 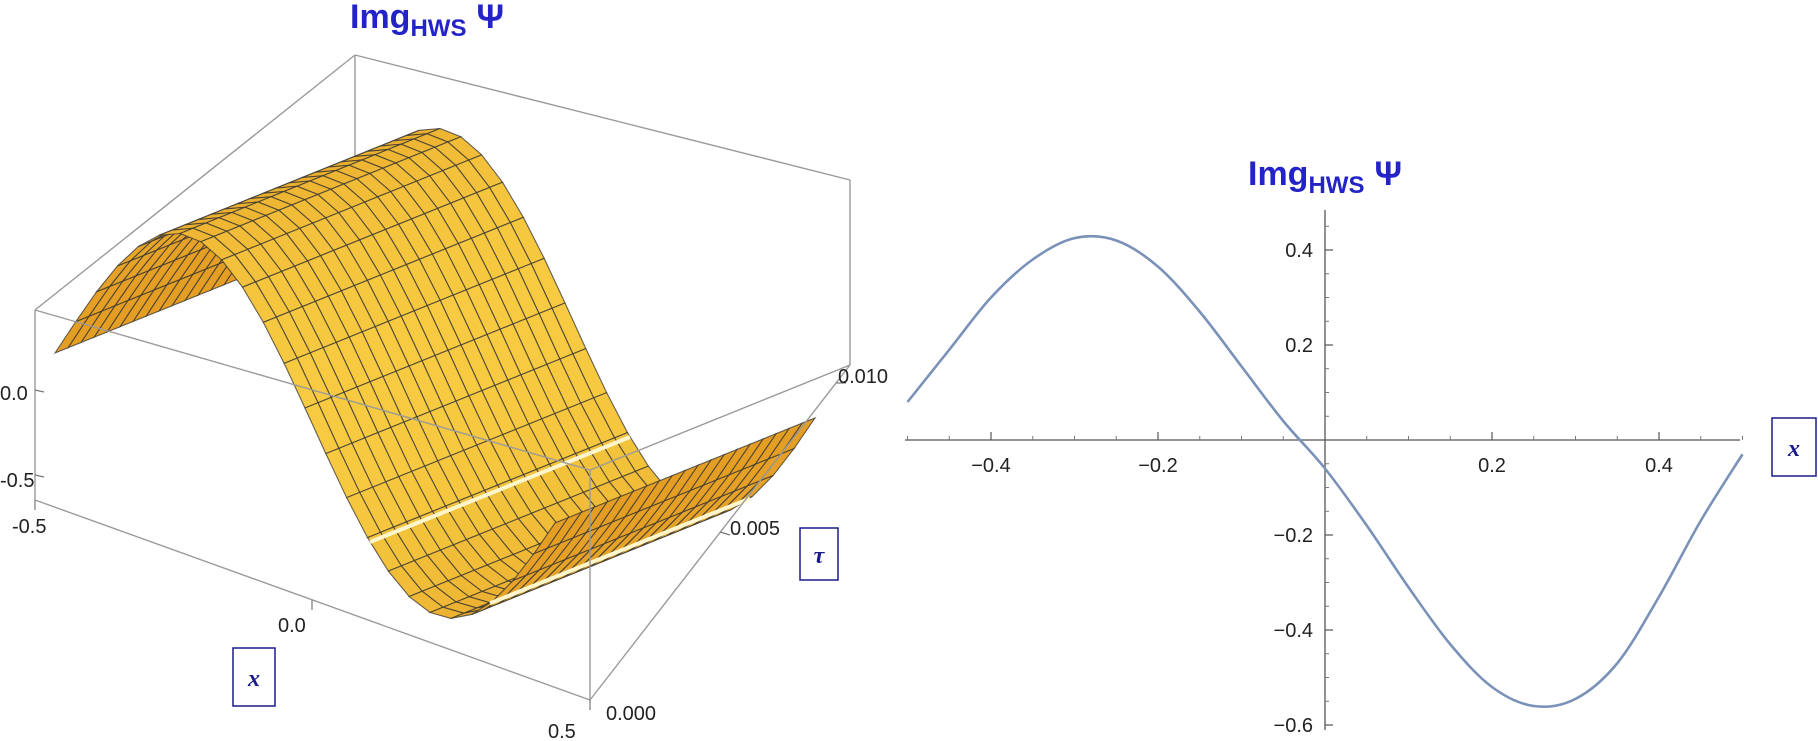 What do you see at coordinates (29, 527) in the screenshot?
I see `x-tick-label: -0.5` at bounding box center [29, 527].